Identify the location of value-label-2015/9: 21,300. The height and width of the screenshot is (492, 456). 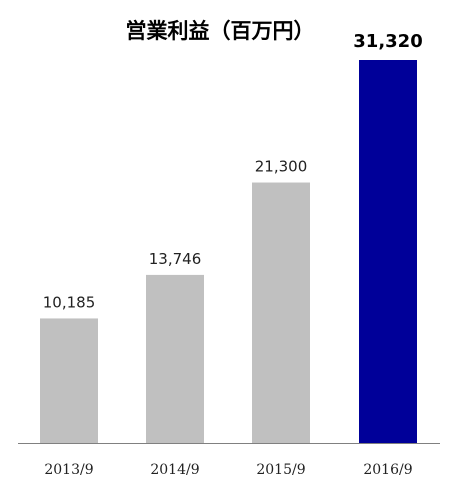
(281, 167).